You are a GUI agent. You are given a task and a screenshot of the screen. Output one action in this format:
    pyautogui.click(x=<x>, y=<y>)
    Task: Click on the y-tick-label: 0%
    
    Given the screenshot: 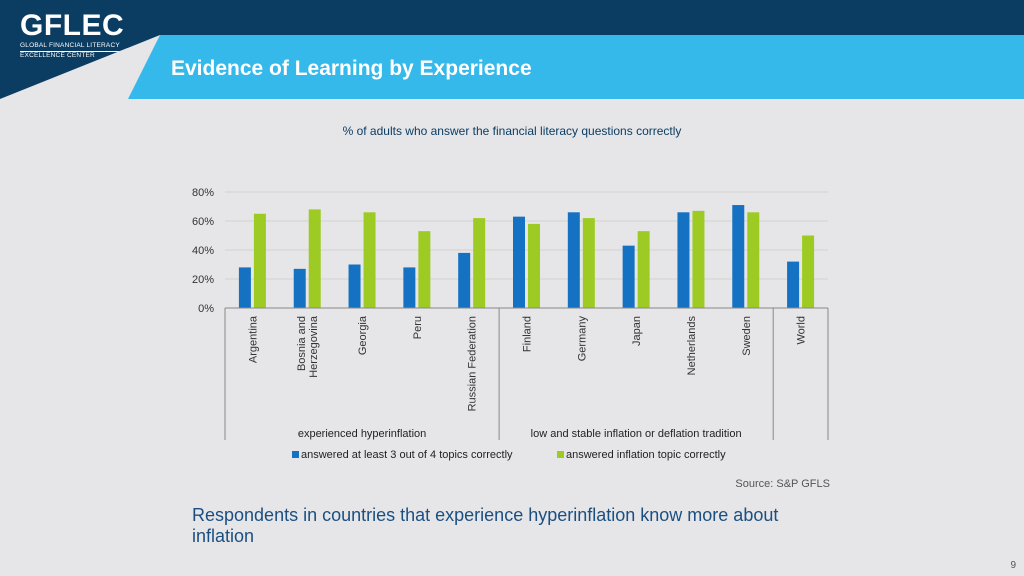 What is the action you would take?
    pyautogui.click(x=206, y=309)
    